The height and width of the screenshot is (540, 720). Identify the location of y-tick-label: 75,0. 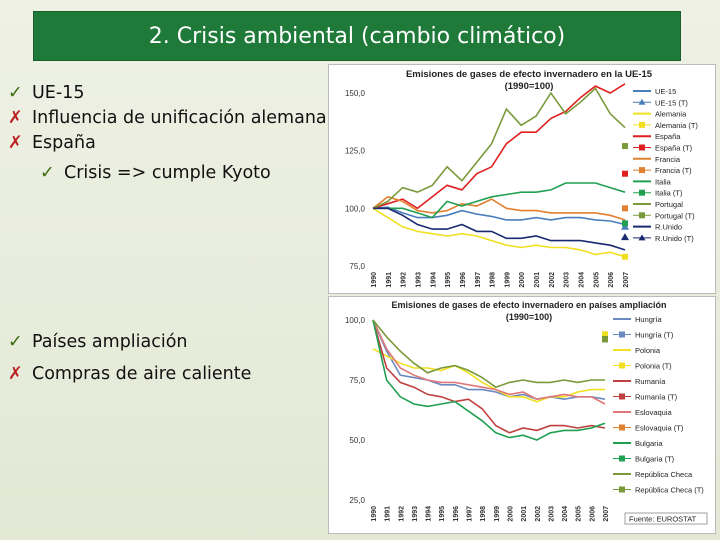
(357, 266).